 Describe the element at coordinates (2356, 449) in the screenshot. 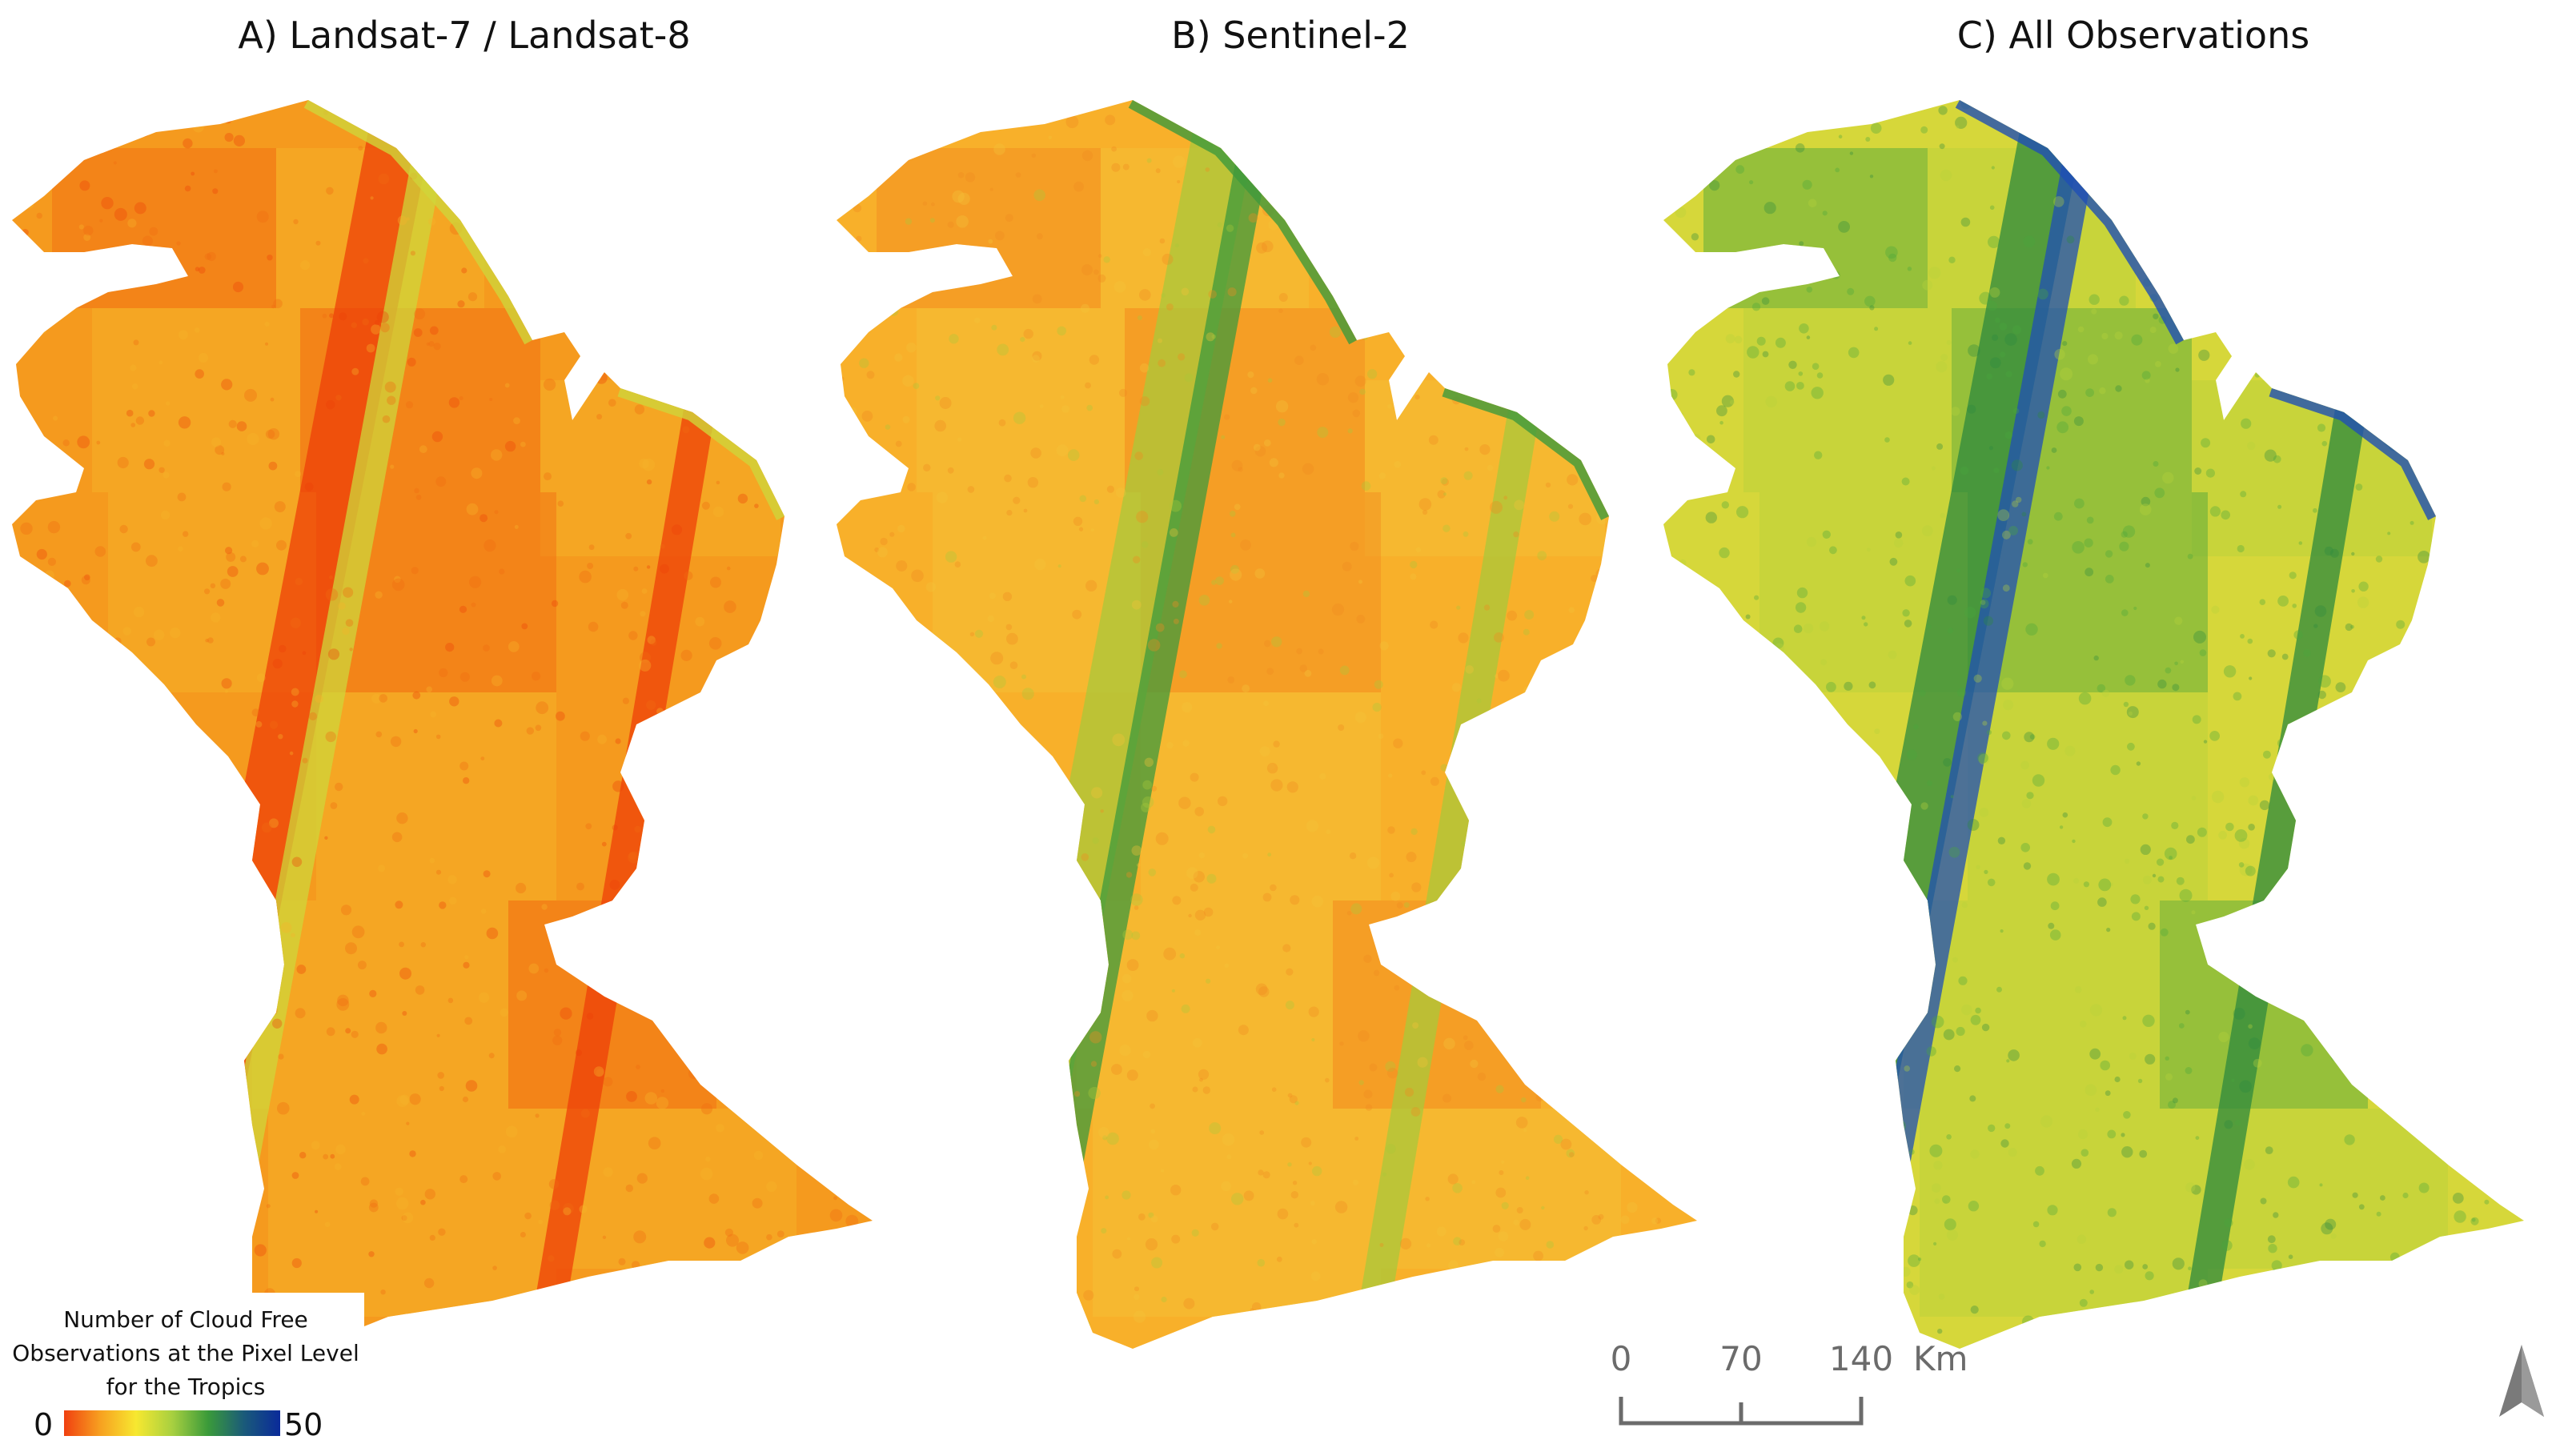

I see `coast-edge` at that location.